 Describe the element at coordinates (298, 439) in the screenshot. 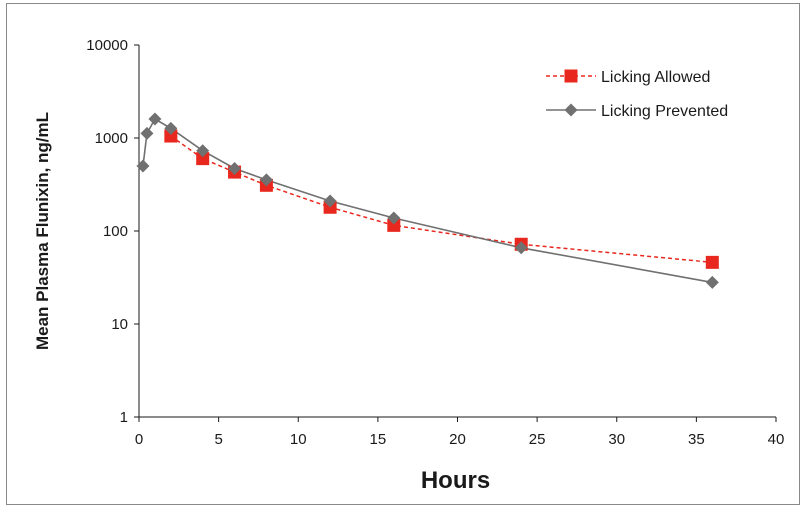

I see `x-tick-label: 10` at that location.